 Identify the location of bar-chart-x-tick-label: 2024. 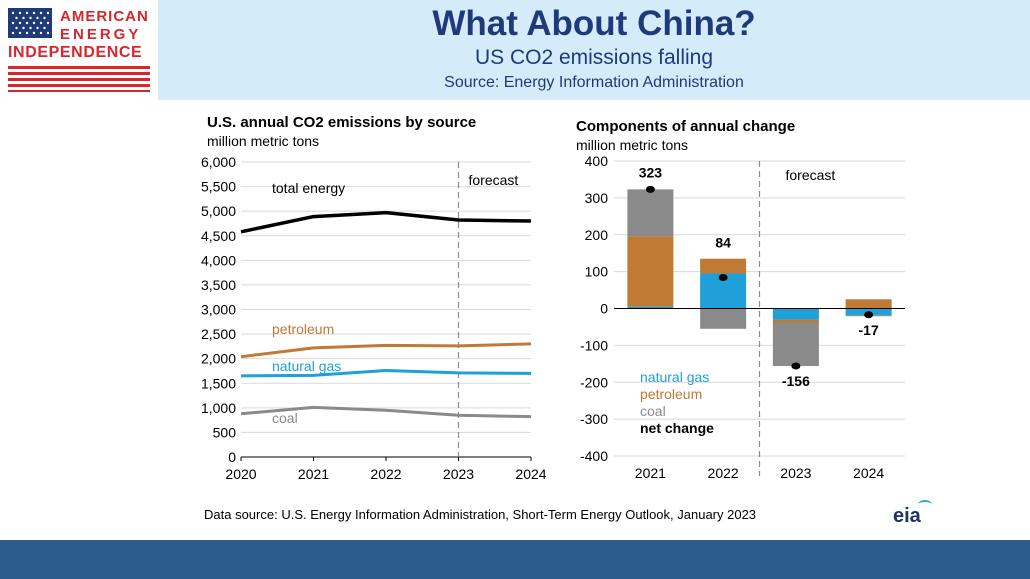
(868, 473).